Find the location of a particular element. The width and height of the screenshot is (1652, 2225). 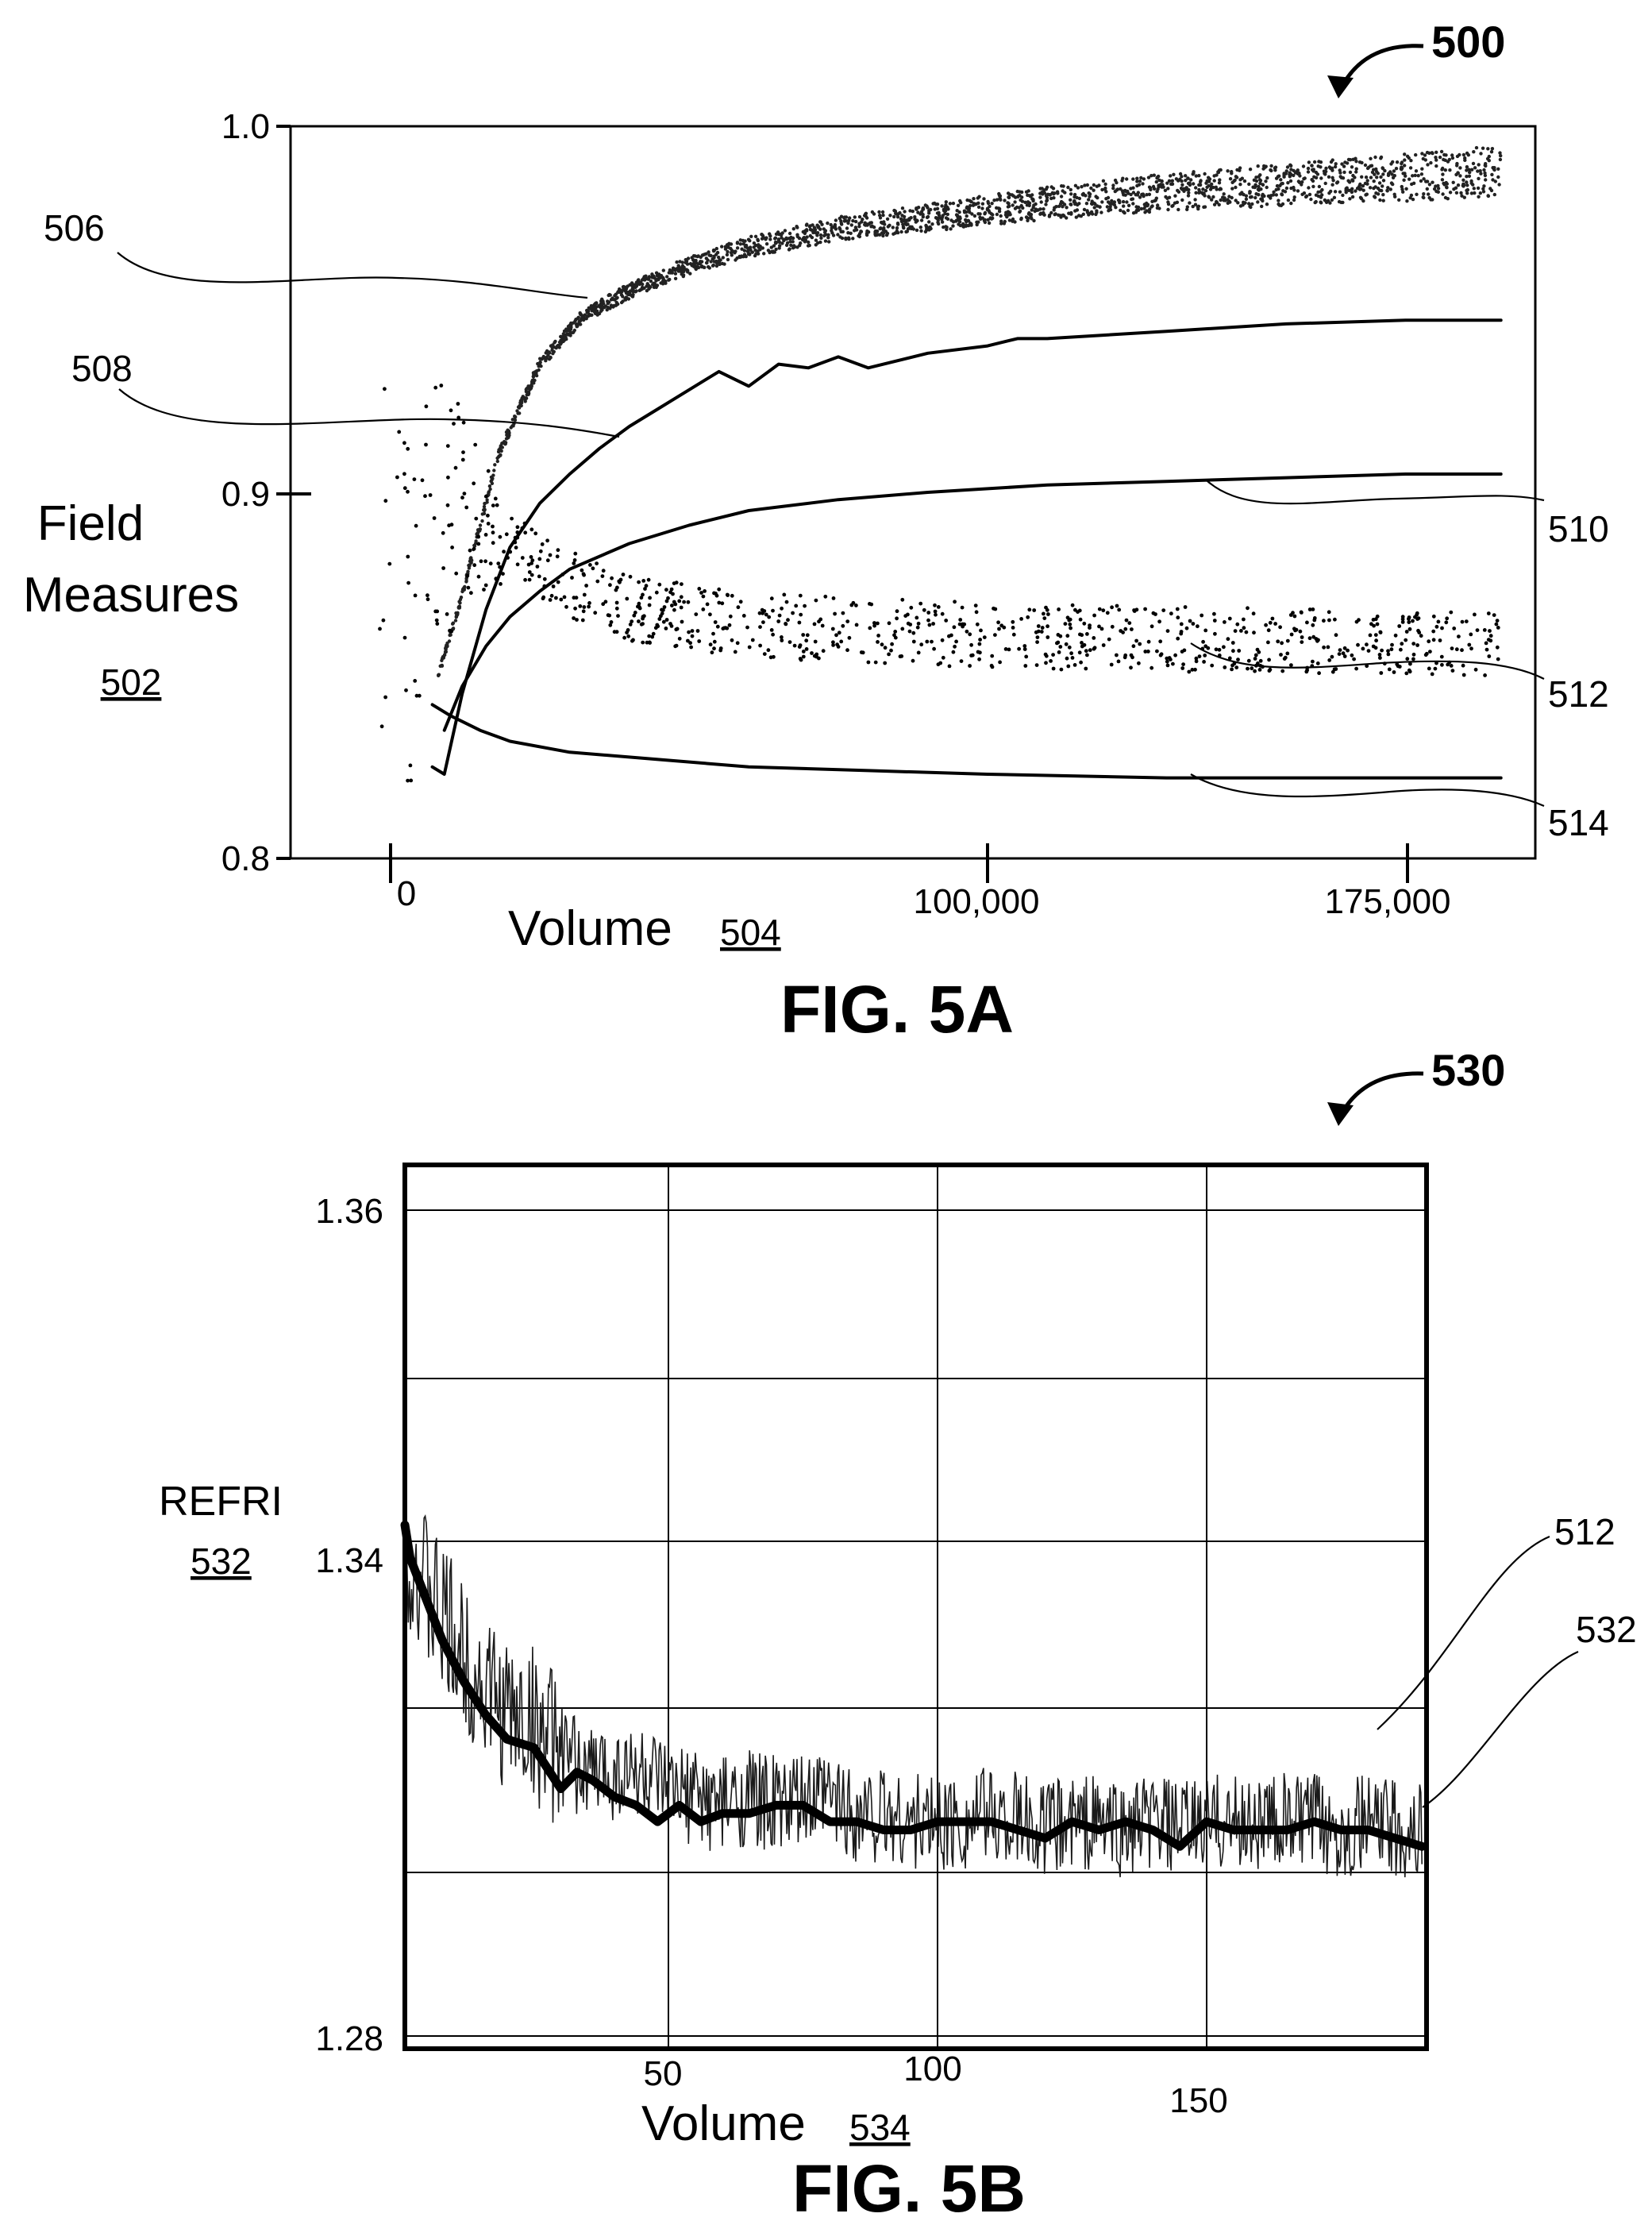

x-tick-label: 100,000 is located at coordinates (976, 902).